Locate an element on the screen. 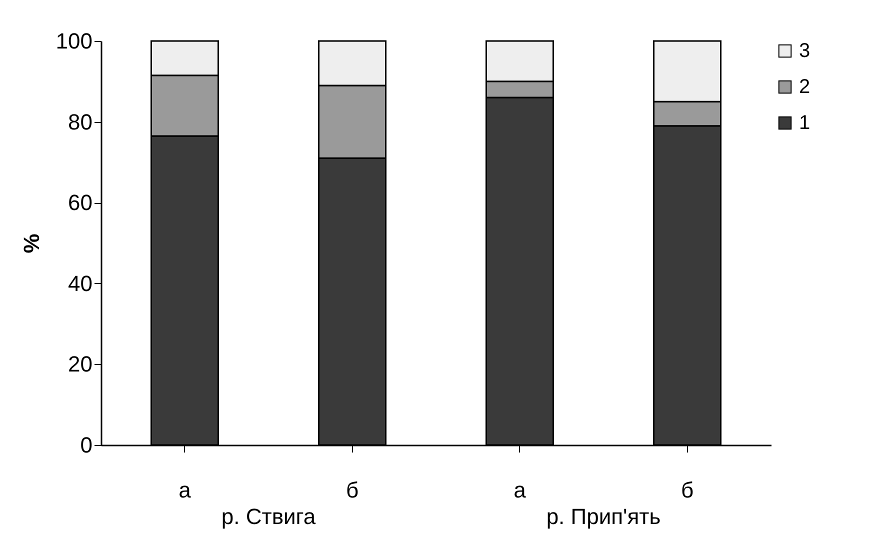 Image resolution: width=872 pixels, height=558 pixels. y-tick-label: 100 is located at coordinates (74, 41).